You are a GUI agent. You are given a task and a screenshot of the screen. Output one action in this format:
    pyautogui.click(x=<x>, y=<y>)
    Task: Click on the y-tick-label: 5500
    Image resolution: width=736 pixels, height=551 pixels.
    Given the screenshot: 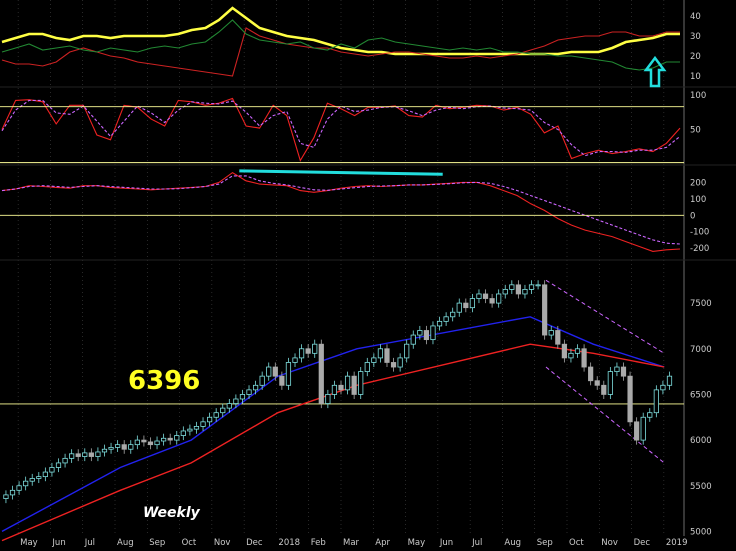 What is the action you would take?
    pyautogui.click(x=701, y=487)
    